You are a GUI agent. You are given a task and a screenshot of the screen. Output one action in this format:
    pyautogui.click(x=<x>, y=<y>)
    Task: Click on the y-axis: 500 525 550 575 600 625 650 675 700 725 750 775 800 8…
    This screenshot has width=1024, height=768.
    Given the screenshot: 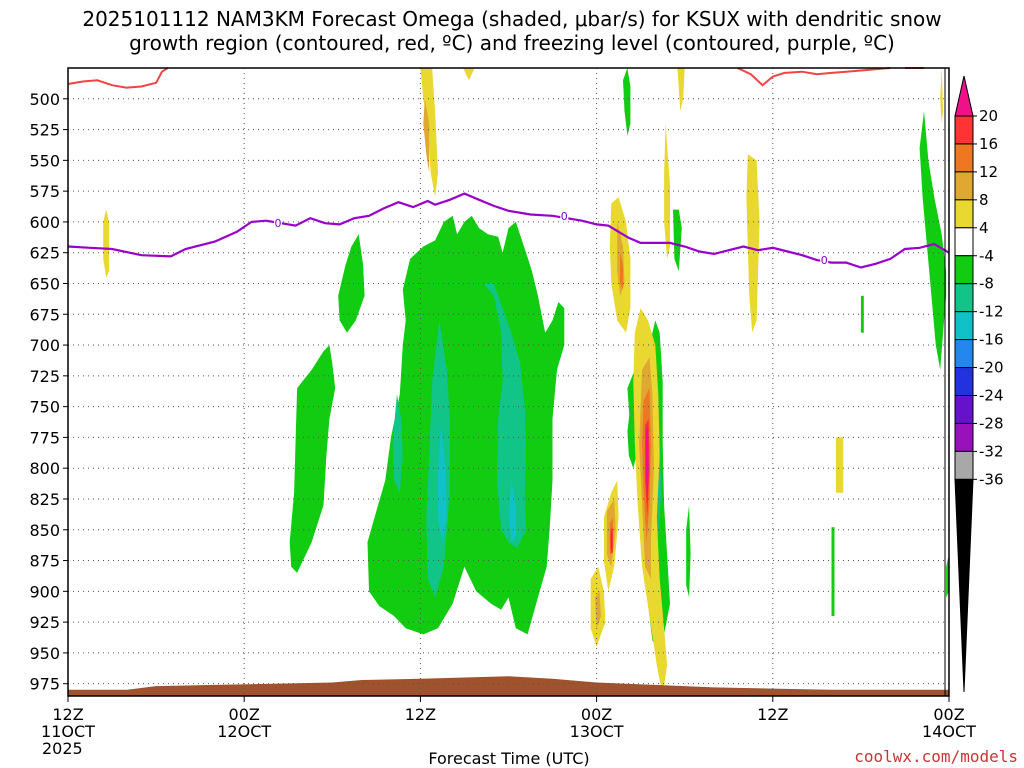 What is the action you would take?
    pyautogui.click(x=48, y=392)
    